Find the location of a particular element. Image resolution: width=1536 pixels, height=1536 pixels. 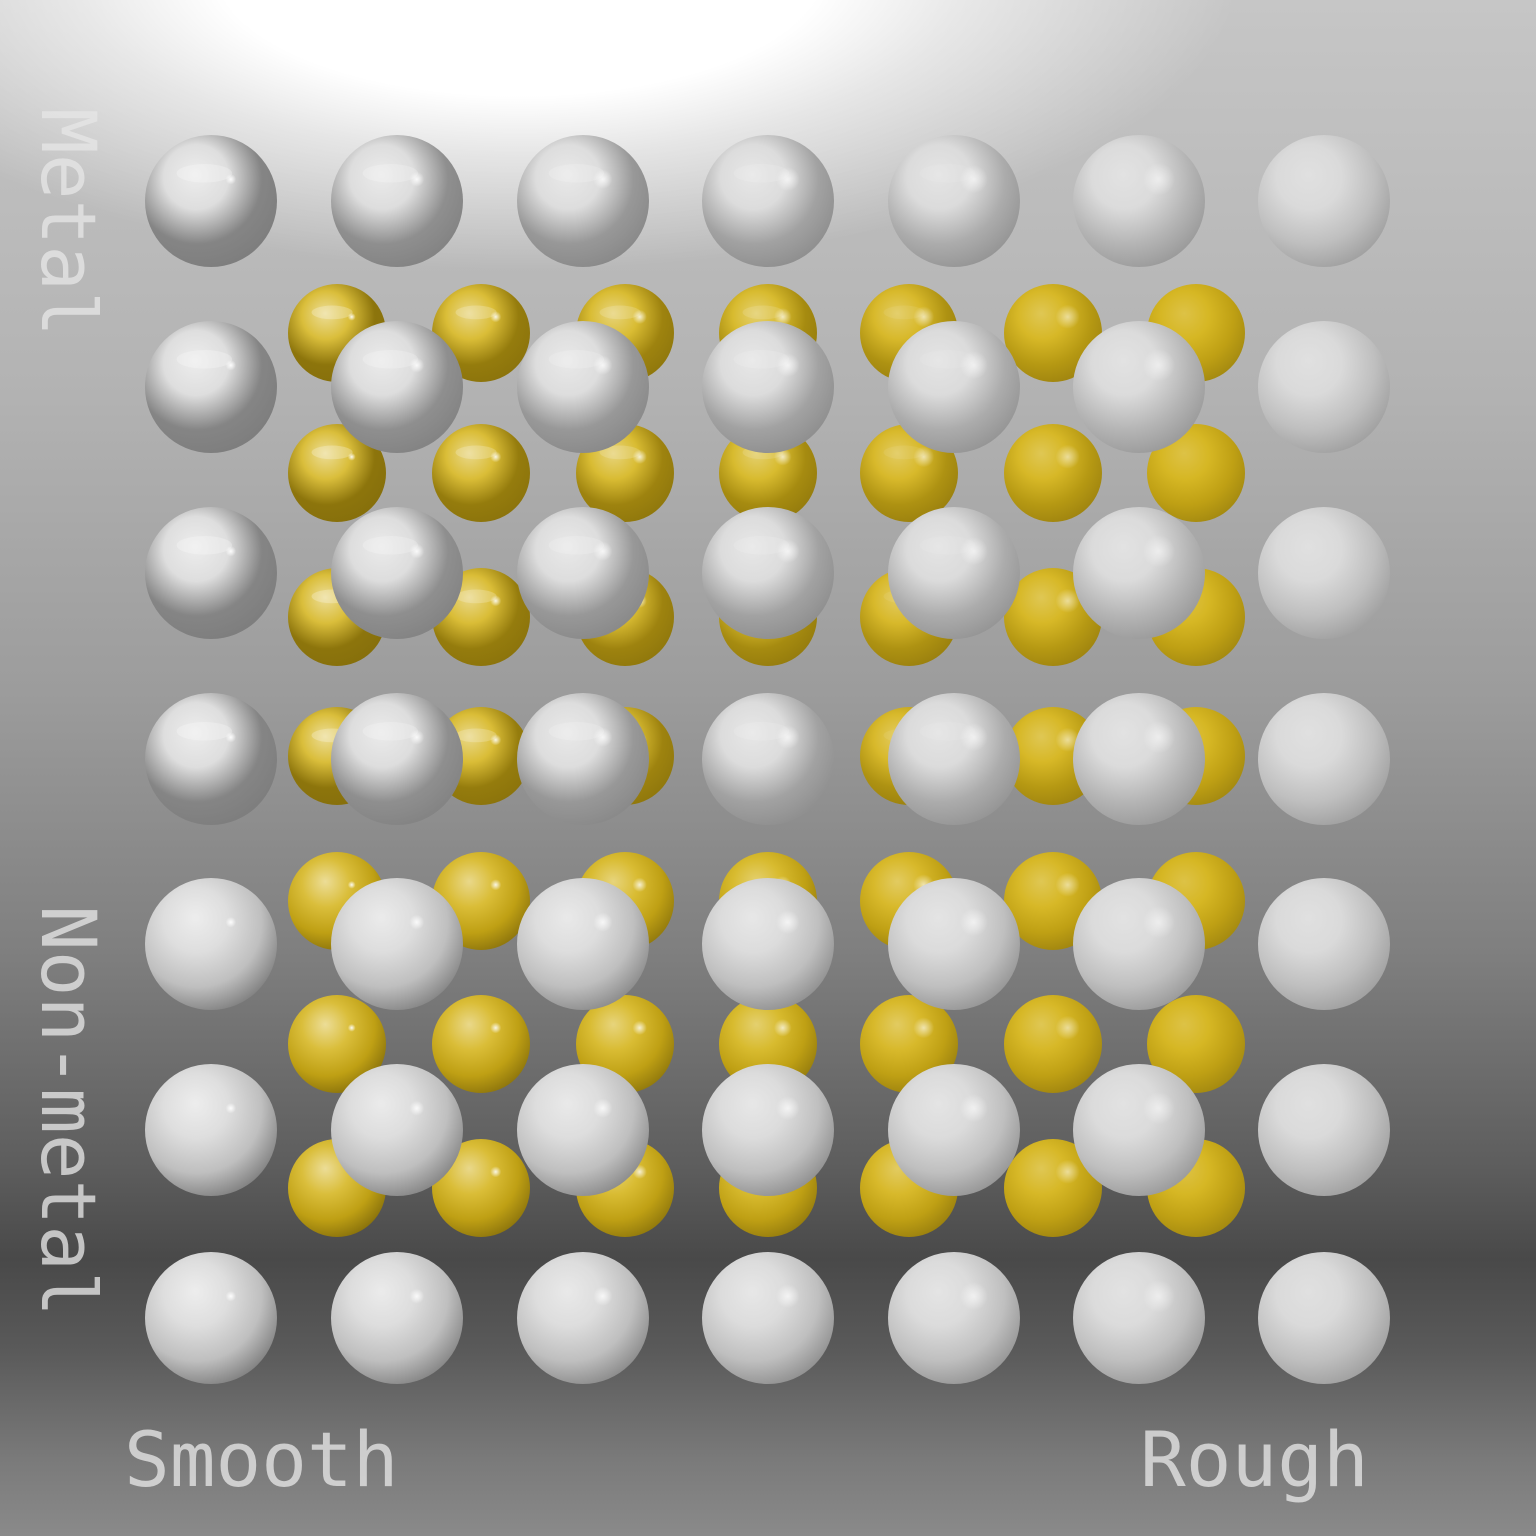

non-metal-label: Non-metal is located at coordinates (68, 1111).